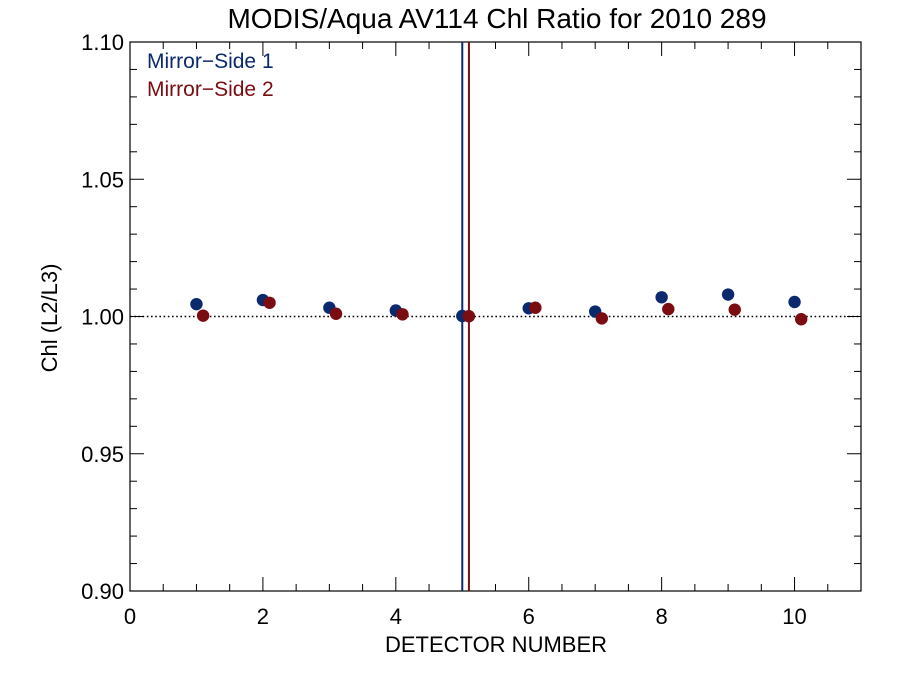 This screenshot has width=900, height=675. I want to click on x-tick-label: 8, so click(662, 616).